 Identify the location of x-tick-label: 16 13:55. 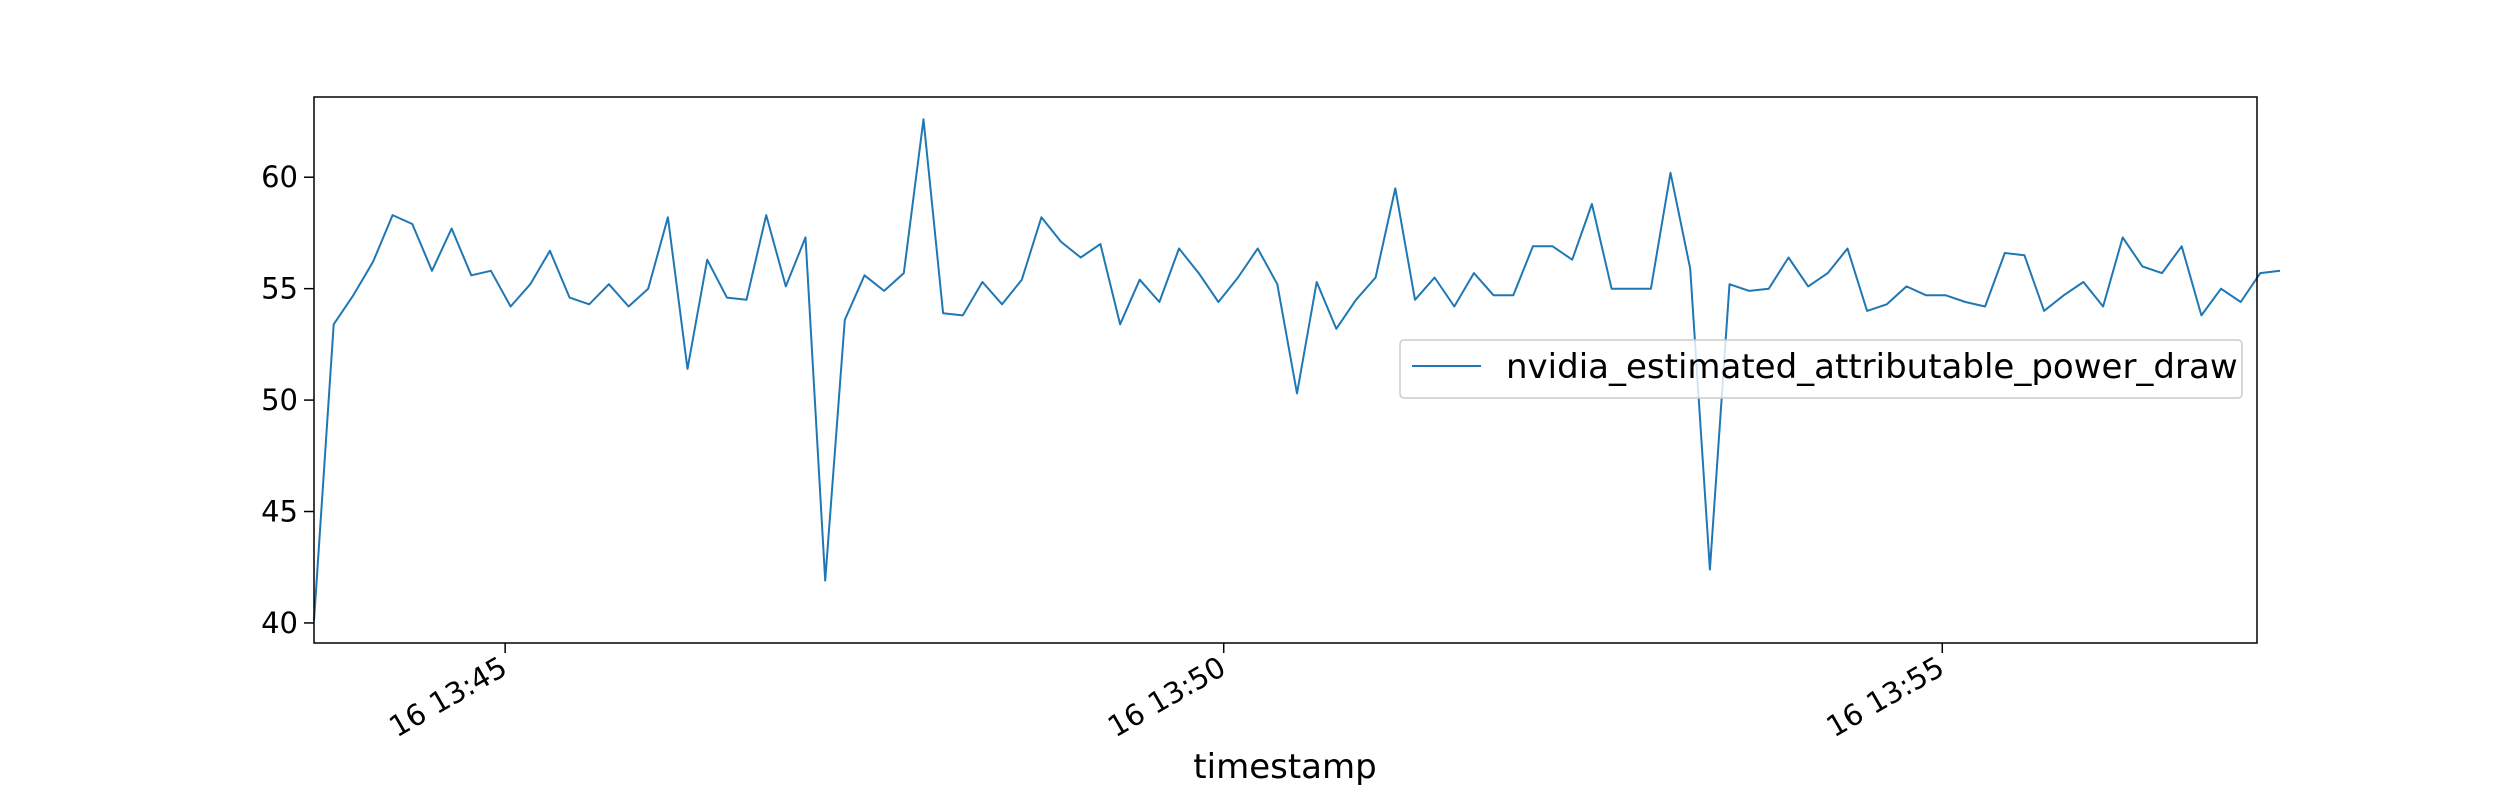
(1884, 697).